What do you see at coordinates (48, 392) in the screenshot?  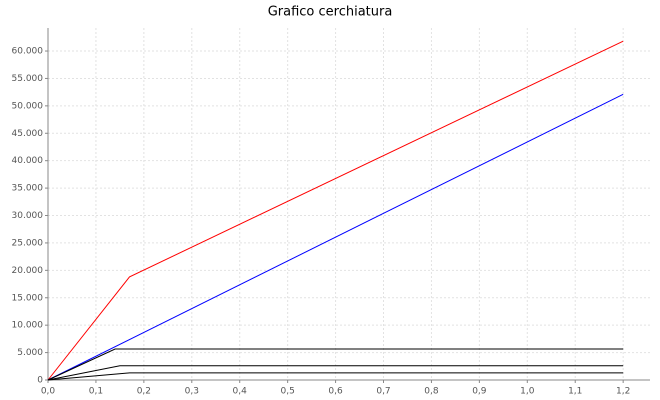 I see `x-tick-label: 0,0` at bounding box center [48, 392].